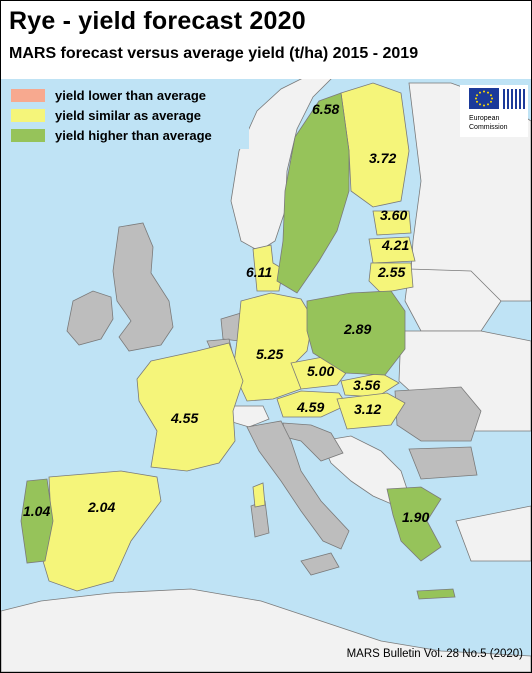 This screenshot has width=532, height=673. What do you see at coordinates (416, 517) in the screenshot?
I see `yield-label-greece: 1.90` at bounding box center [416, 517].